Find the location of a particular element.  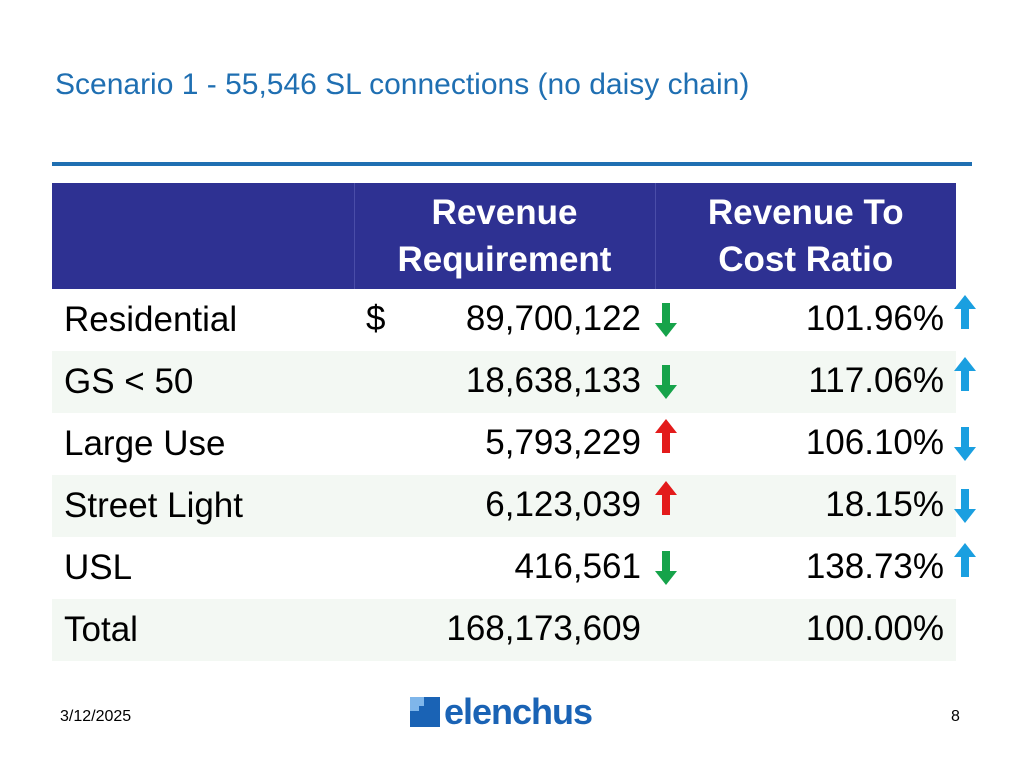

table-row: Total 168,173,609 100.00% is located at coordinates (504, 630).